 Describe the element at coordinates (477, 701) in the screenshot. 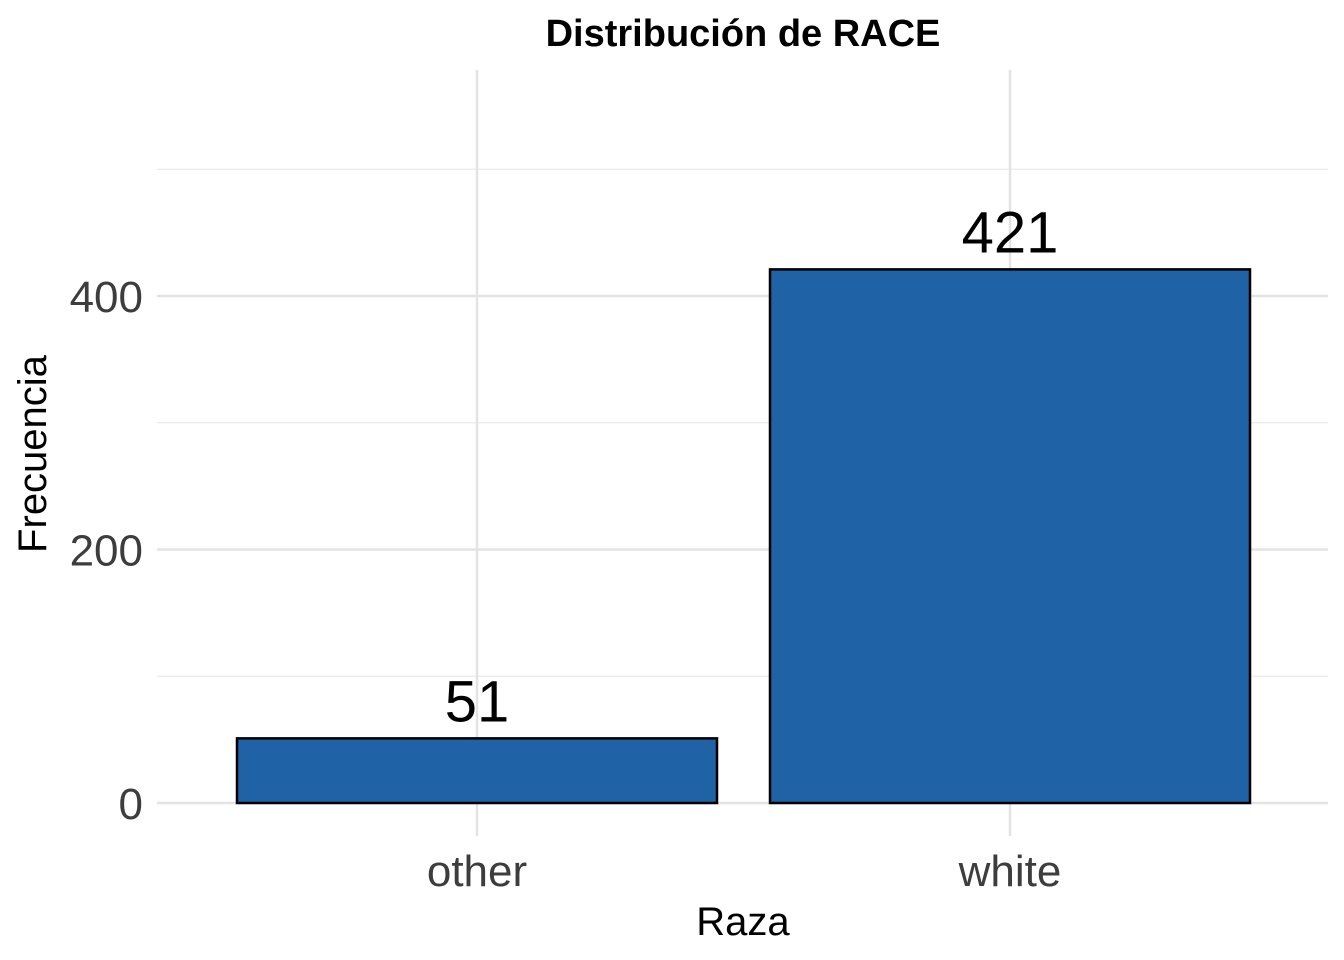

I see `data-label-other: 51` at that location.